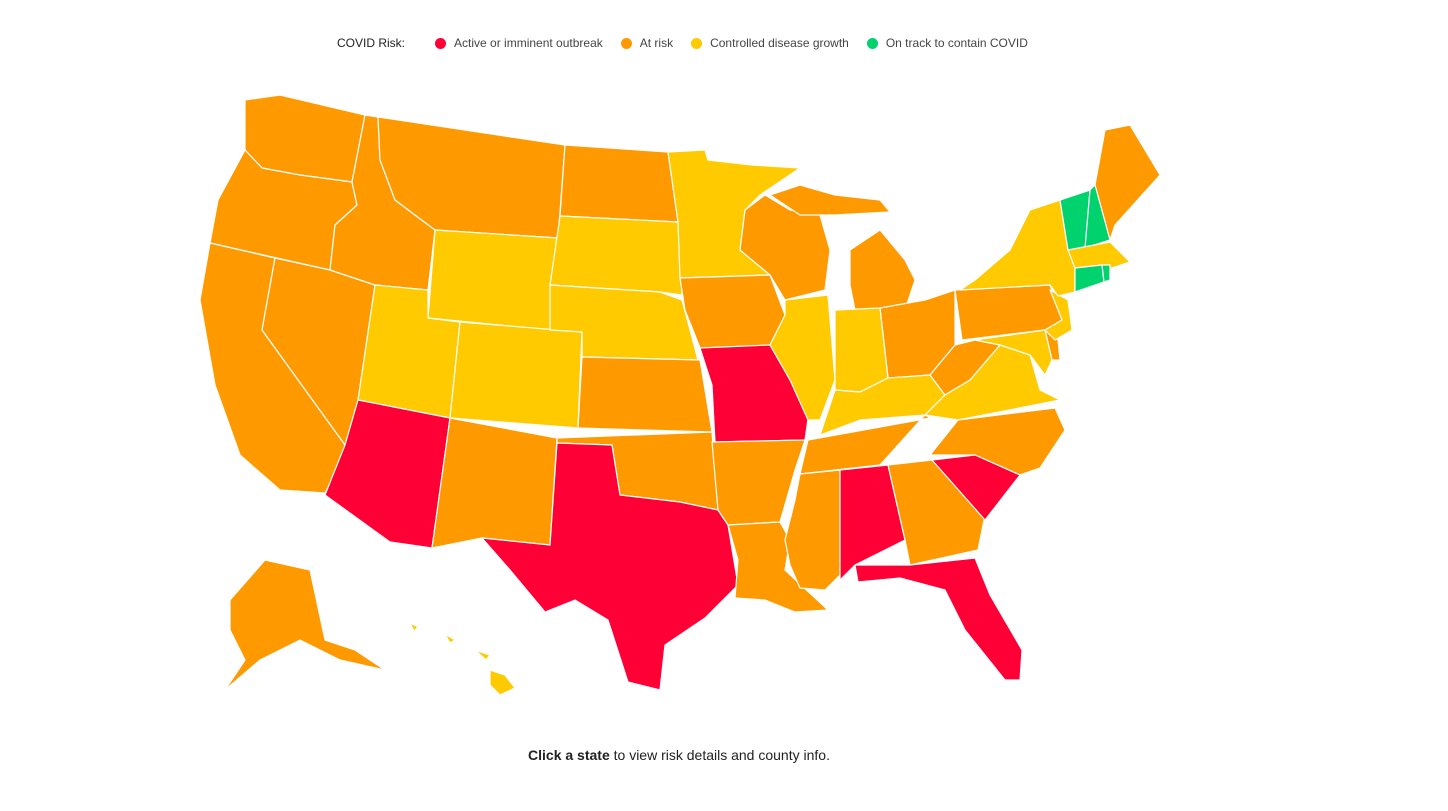 The width and height of the screenshot is (1448, 811). I want to click on legend-title: COVID Risk:, so click(371, 43).